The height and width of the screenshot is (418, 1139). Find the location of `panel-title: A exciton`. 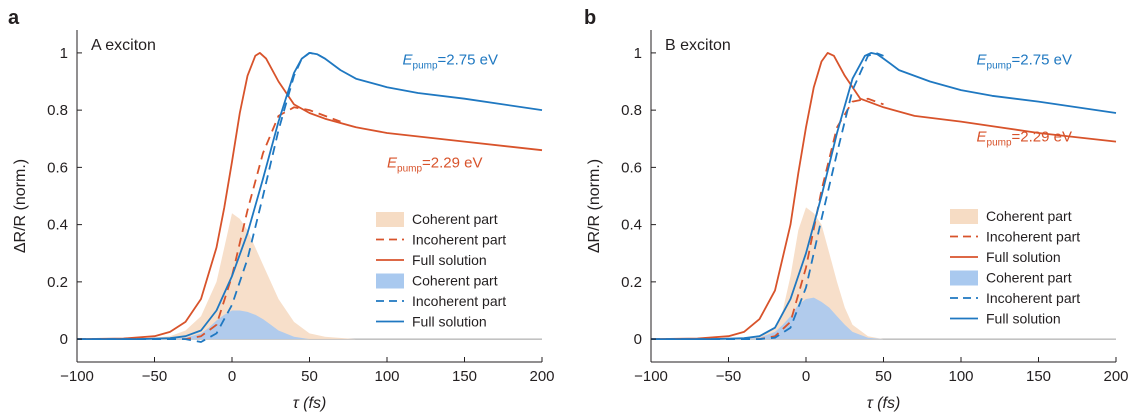

panel-title: A exciton is located at coordinates (123, 45).